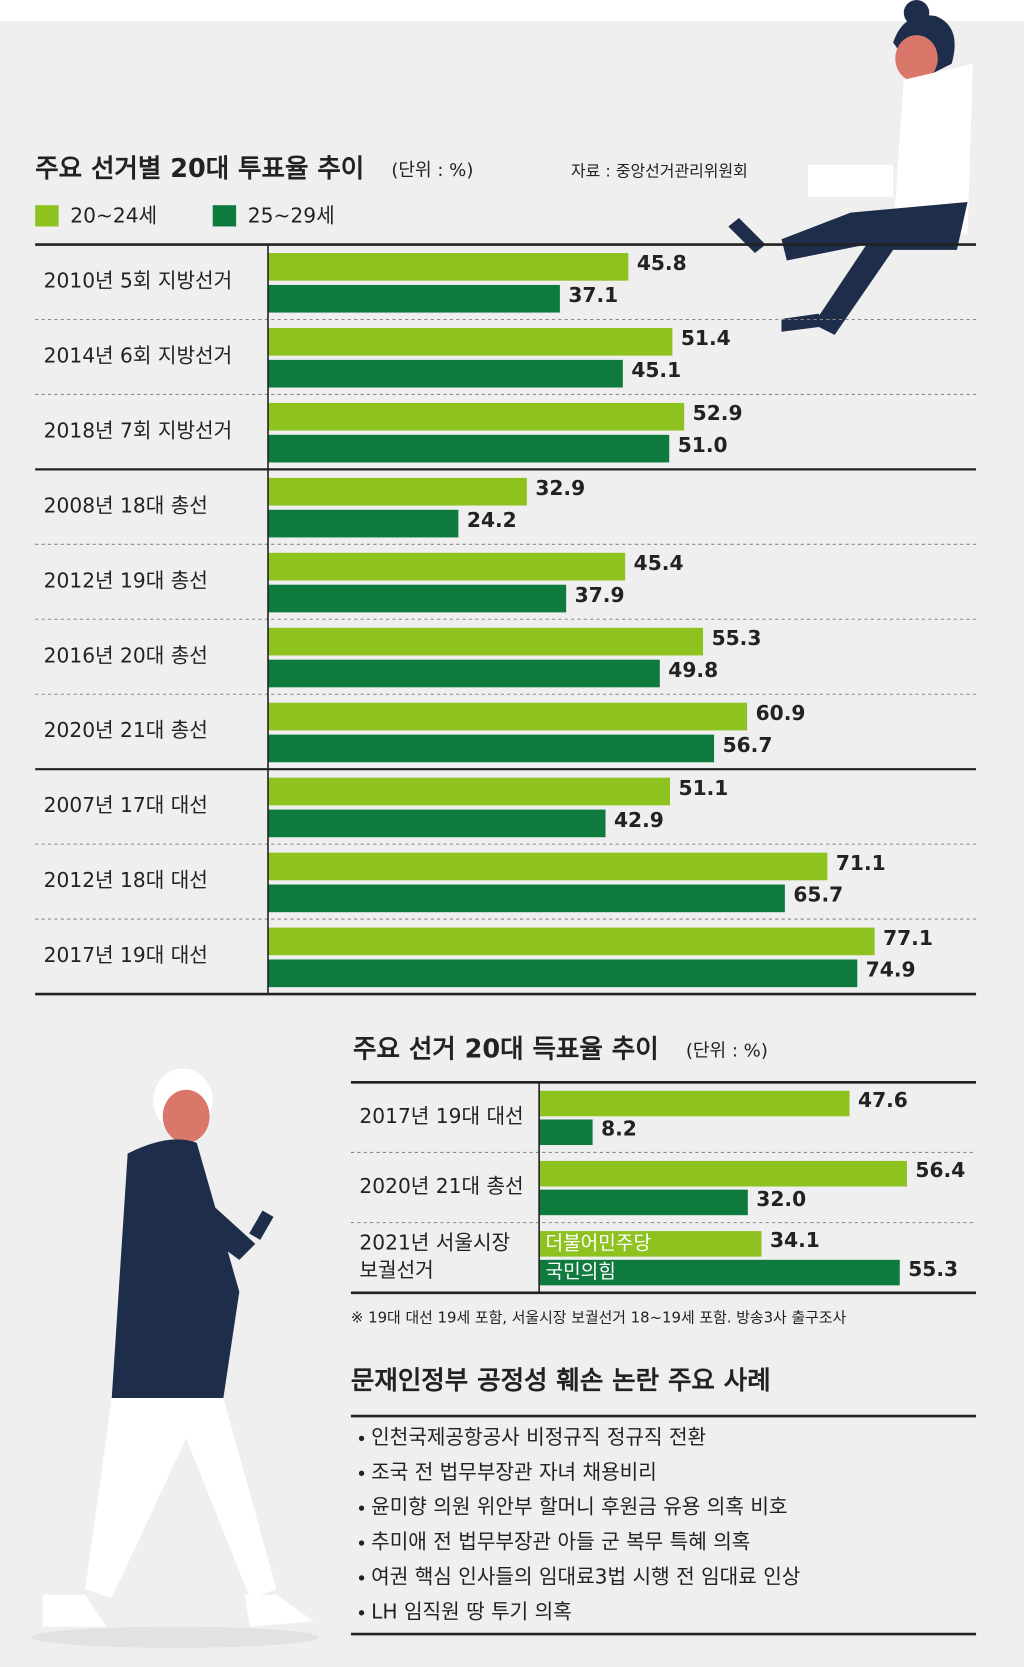  Describe the element at coordinates (940, 1170) in the screenshot. I see `value-label: 56.4` at that location.